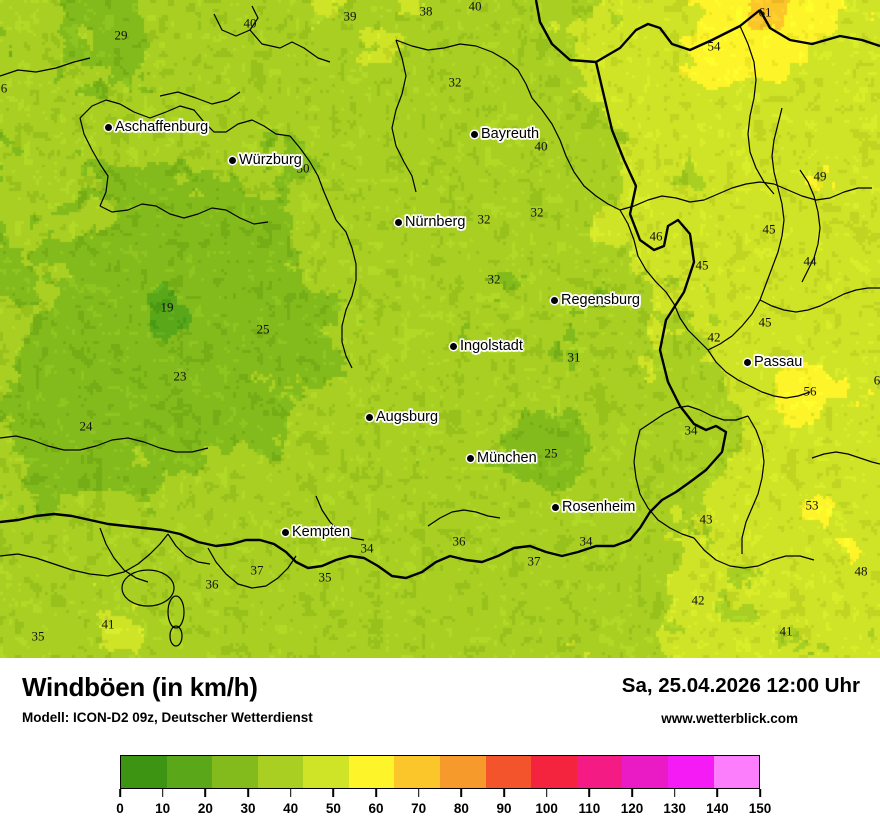 The image size is (880, 830). I want to click on city-marker-bayreuth: Bayreuth, so click(505, 134).